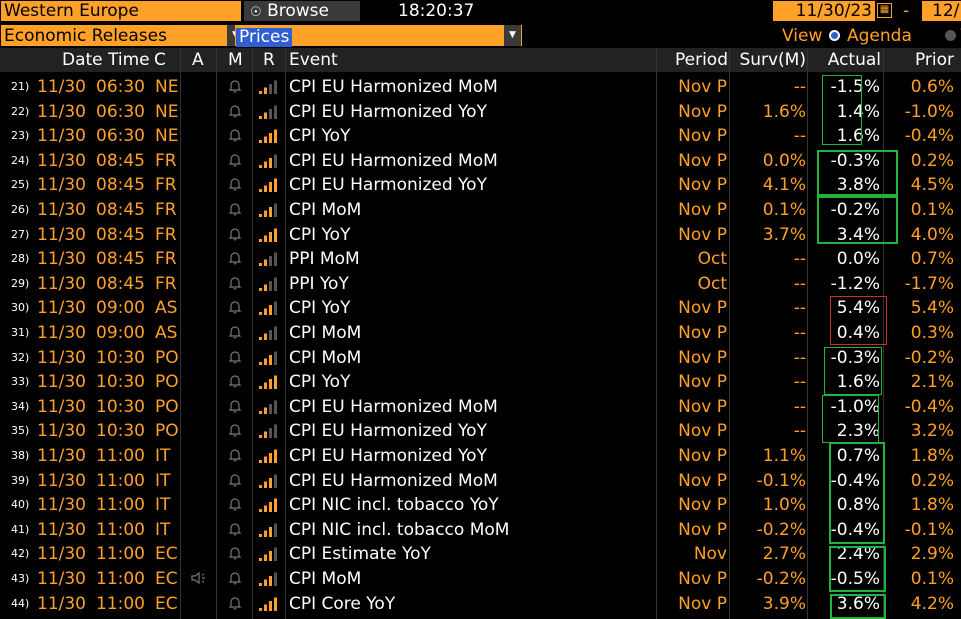 The width and height of the screenshot is (961, 619). Describe the element at coordinates (950, 35) in the screenshot. I see `weekly-radio` at that location.